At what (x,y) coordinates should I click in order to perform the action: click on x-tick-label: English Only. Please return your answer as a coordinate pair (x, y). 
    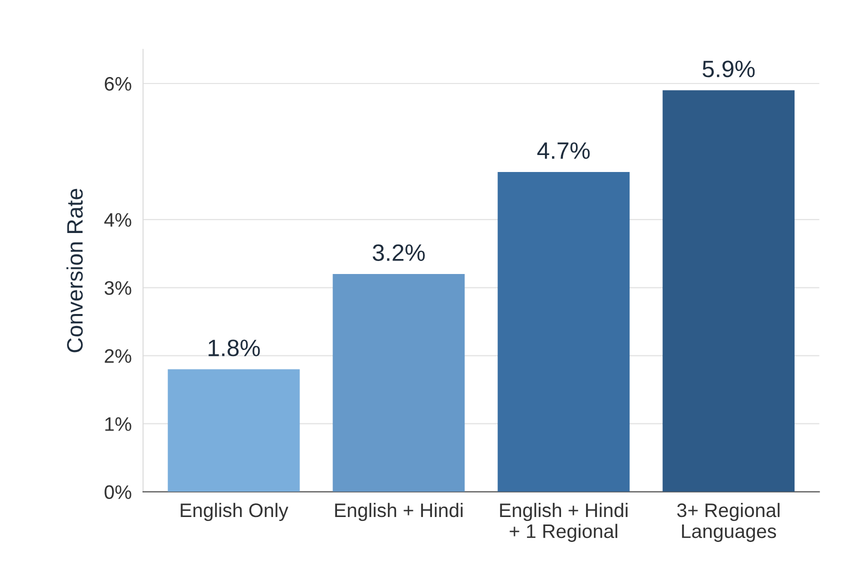
    Looking at the image, I should click on (234, 512).